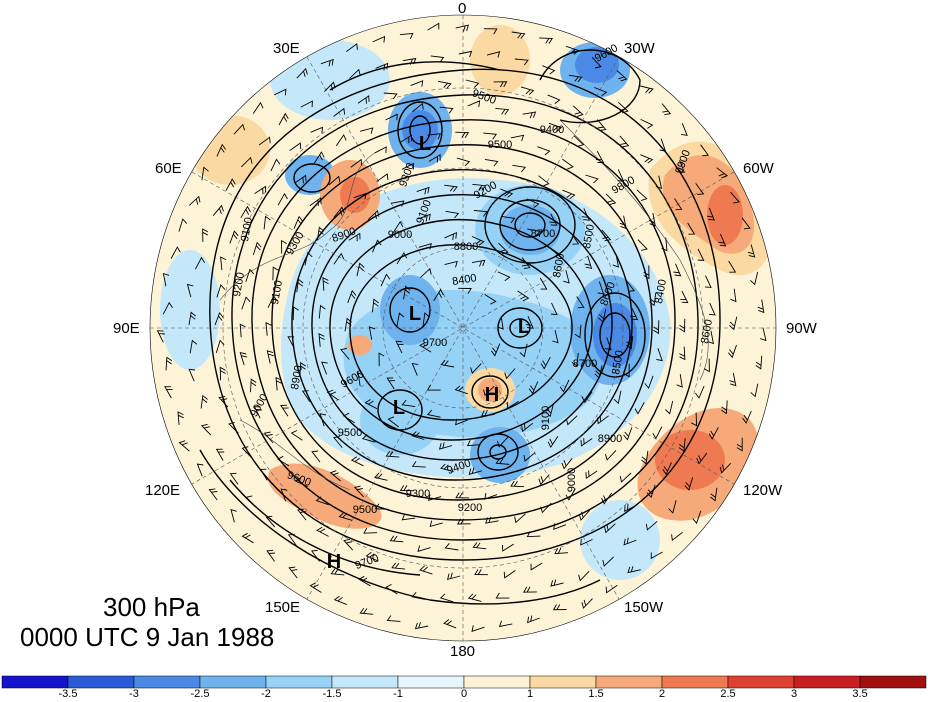  Describe the element at coordinates (618, 362) in the screenshot. I see `contour-label: 8500` at that location.